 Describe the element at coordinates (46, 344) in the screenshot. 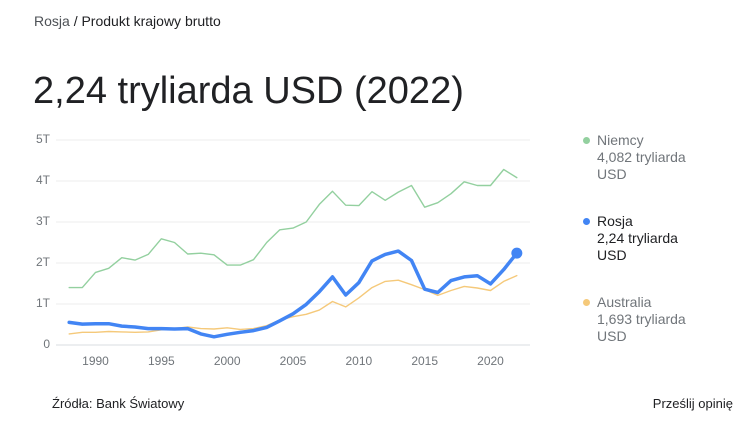

I see `y-tick-label: 0` at that location.